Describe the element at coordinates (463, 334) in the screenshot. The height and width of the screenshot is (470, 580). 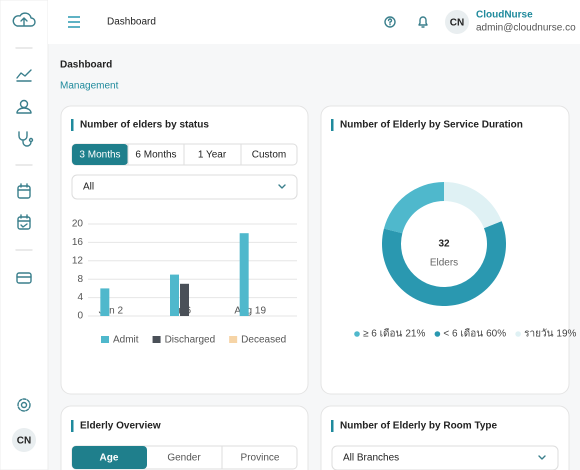
I see `legend-label: < 6 เดือน` at that location.